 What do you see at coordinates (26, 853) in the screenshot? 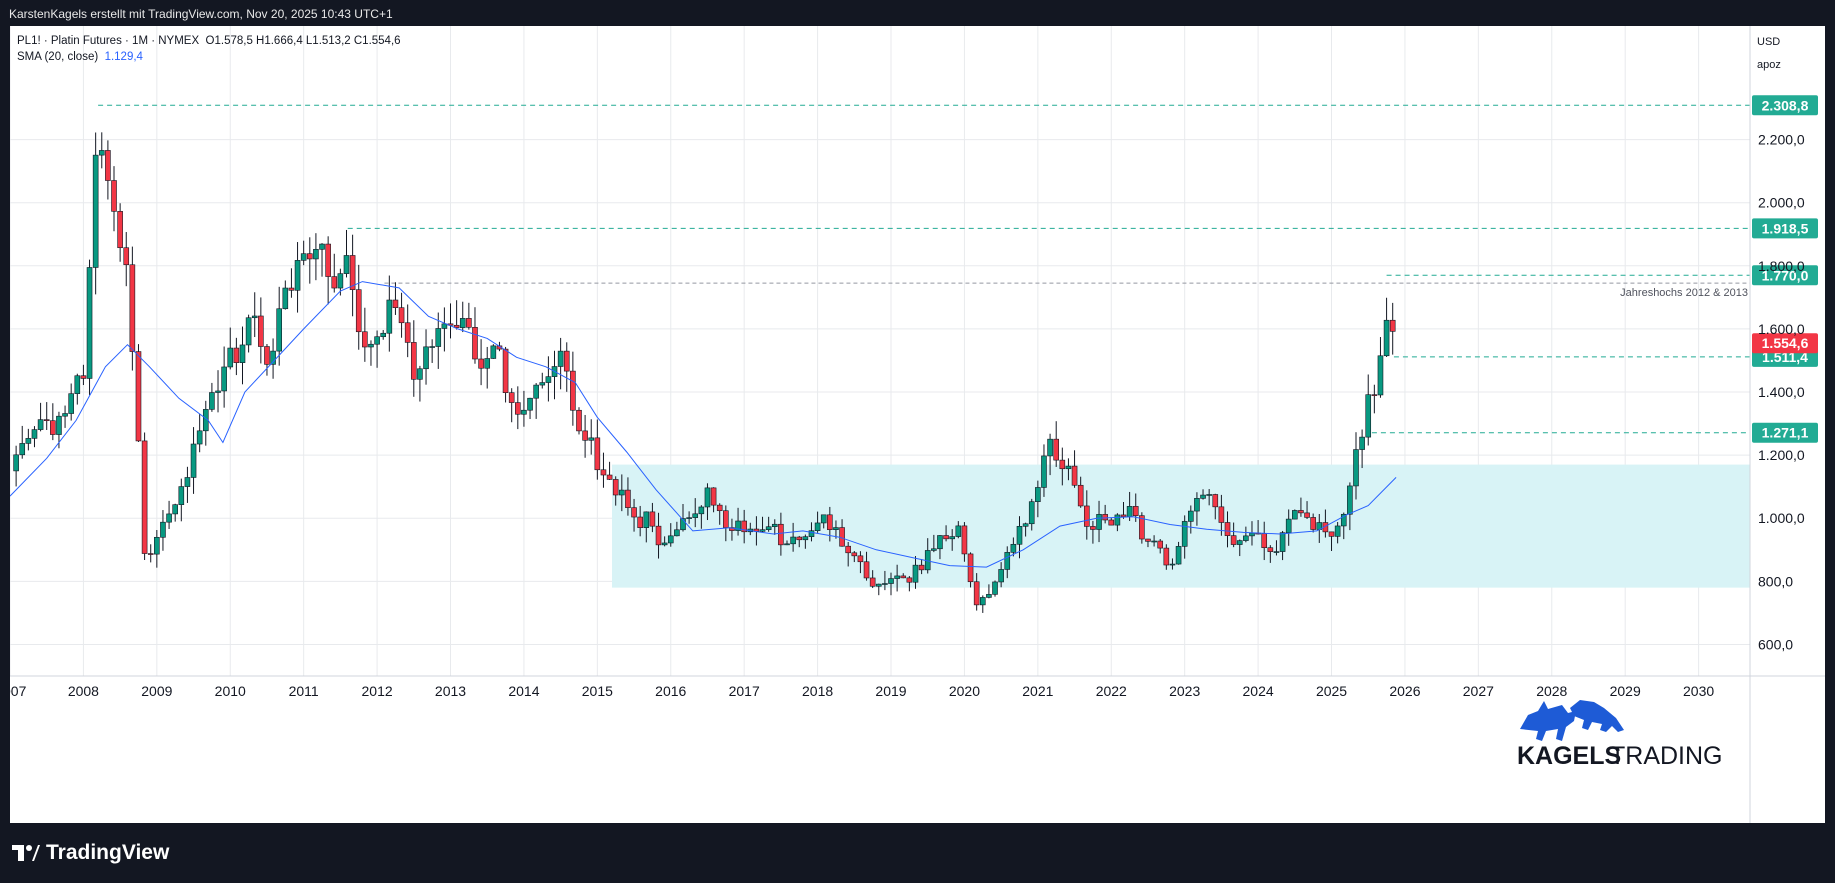
I see `tradingview-icon` at bounding box center [26, 853].